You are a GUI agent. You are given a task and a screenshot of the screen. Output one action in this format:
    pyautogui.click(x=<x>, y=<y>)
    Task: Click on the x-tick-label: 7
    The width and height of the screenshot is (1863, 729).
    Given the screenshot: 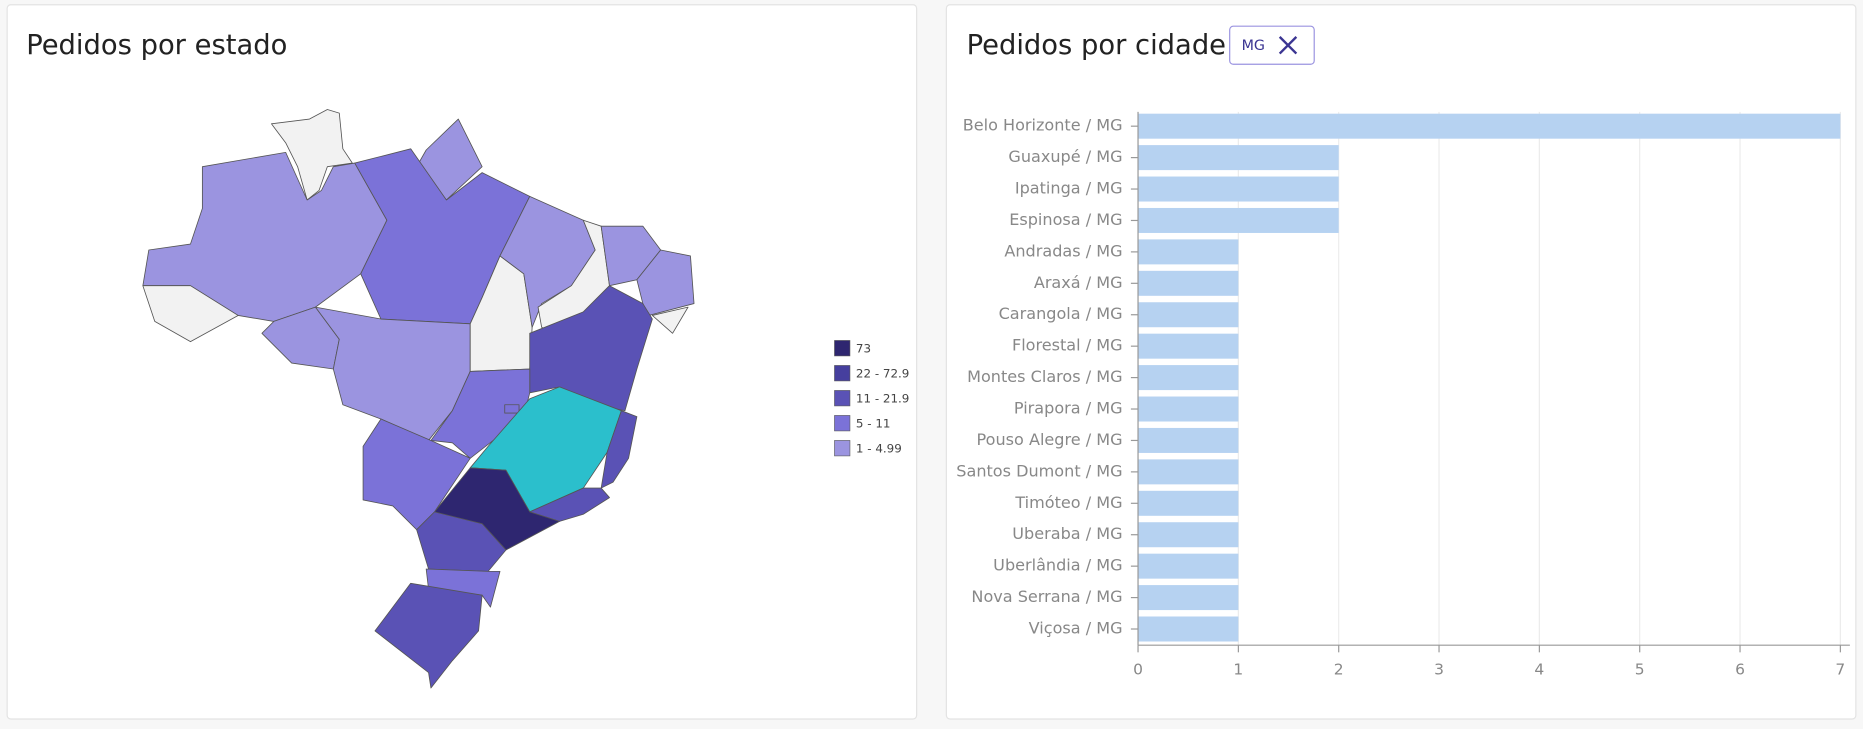 What is the action you would take?
    pyautogui.click(x=1840, y=670)
    